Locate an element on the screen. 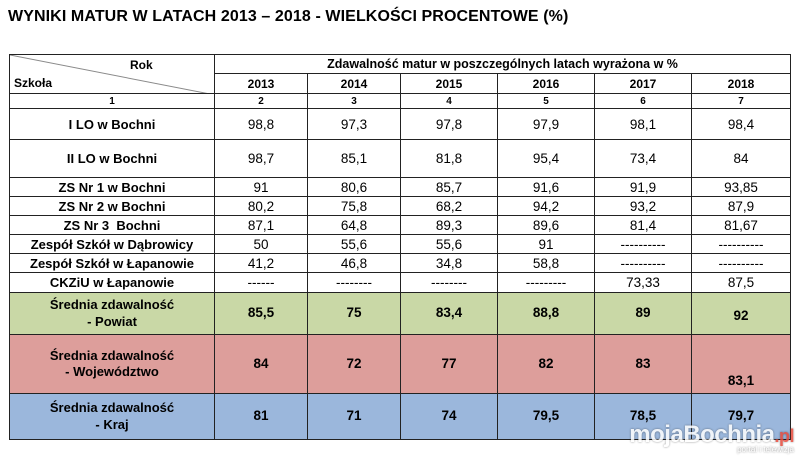 This screenshot has height=458, width=800. table-cell: 97,3 is located at coordinates (354, 124).